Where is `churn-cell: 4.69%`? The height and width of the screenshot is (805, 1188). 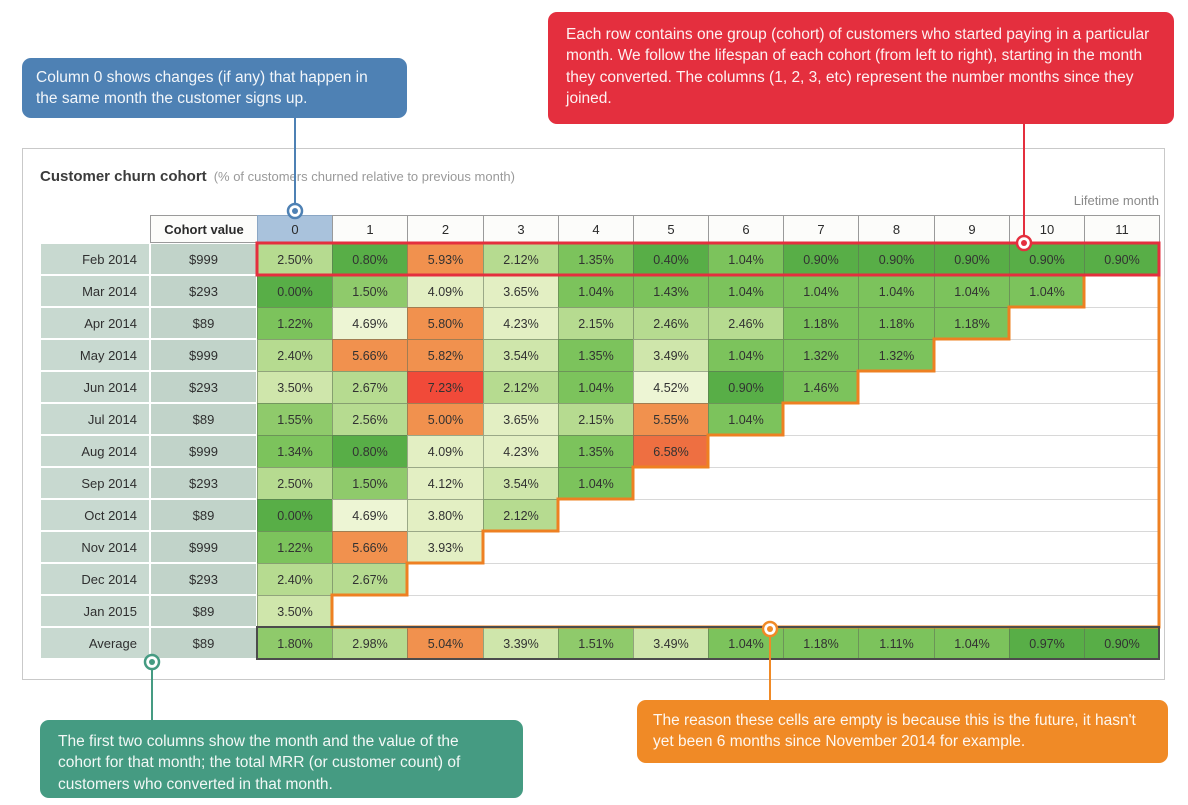 churn-cell: 4.69% is located at coordinates (370, 515).